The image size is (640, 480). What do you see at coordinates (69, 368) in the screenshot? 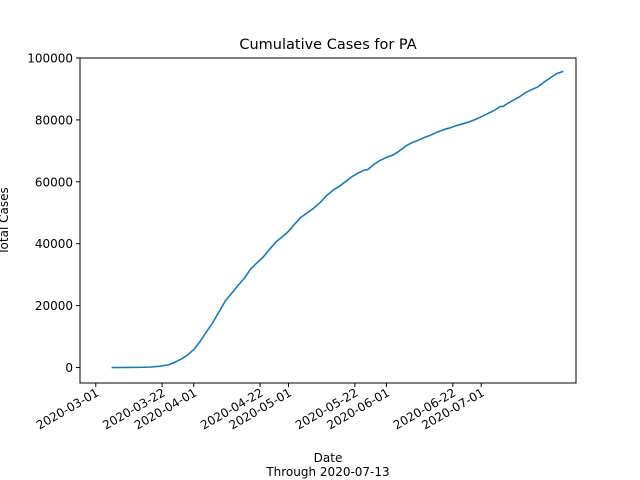
I see `y-tick-label: 0` at bounding box center [69, 368].